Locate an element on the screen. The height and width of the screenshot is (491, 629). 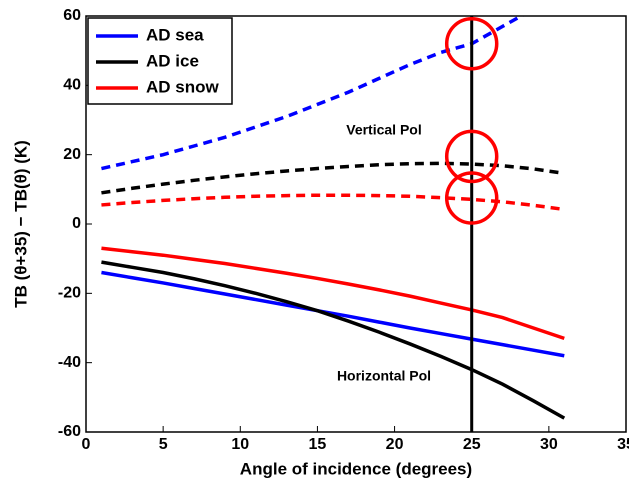
y-tick-label: 60 is located at coordinates (72, 15).